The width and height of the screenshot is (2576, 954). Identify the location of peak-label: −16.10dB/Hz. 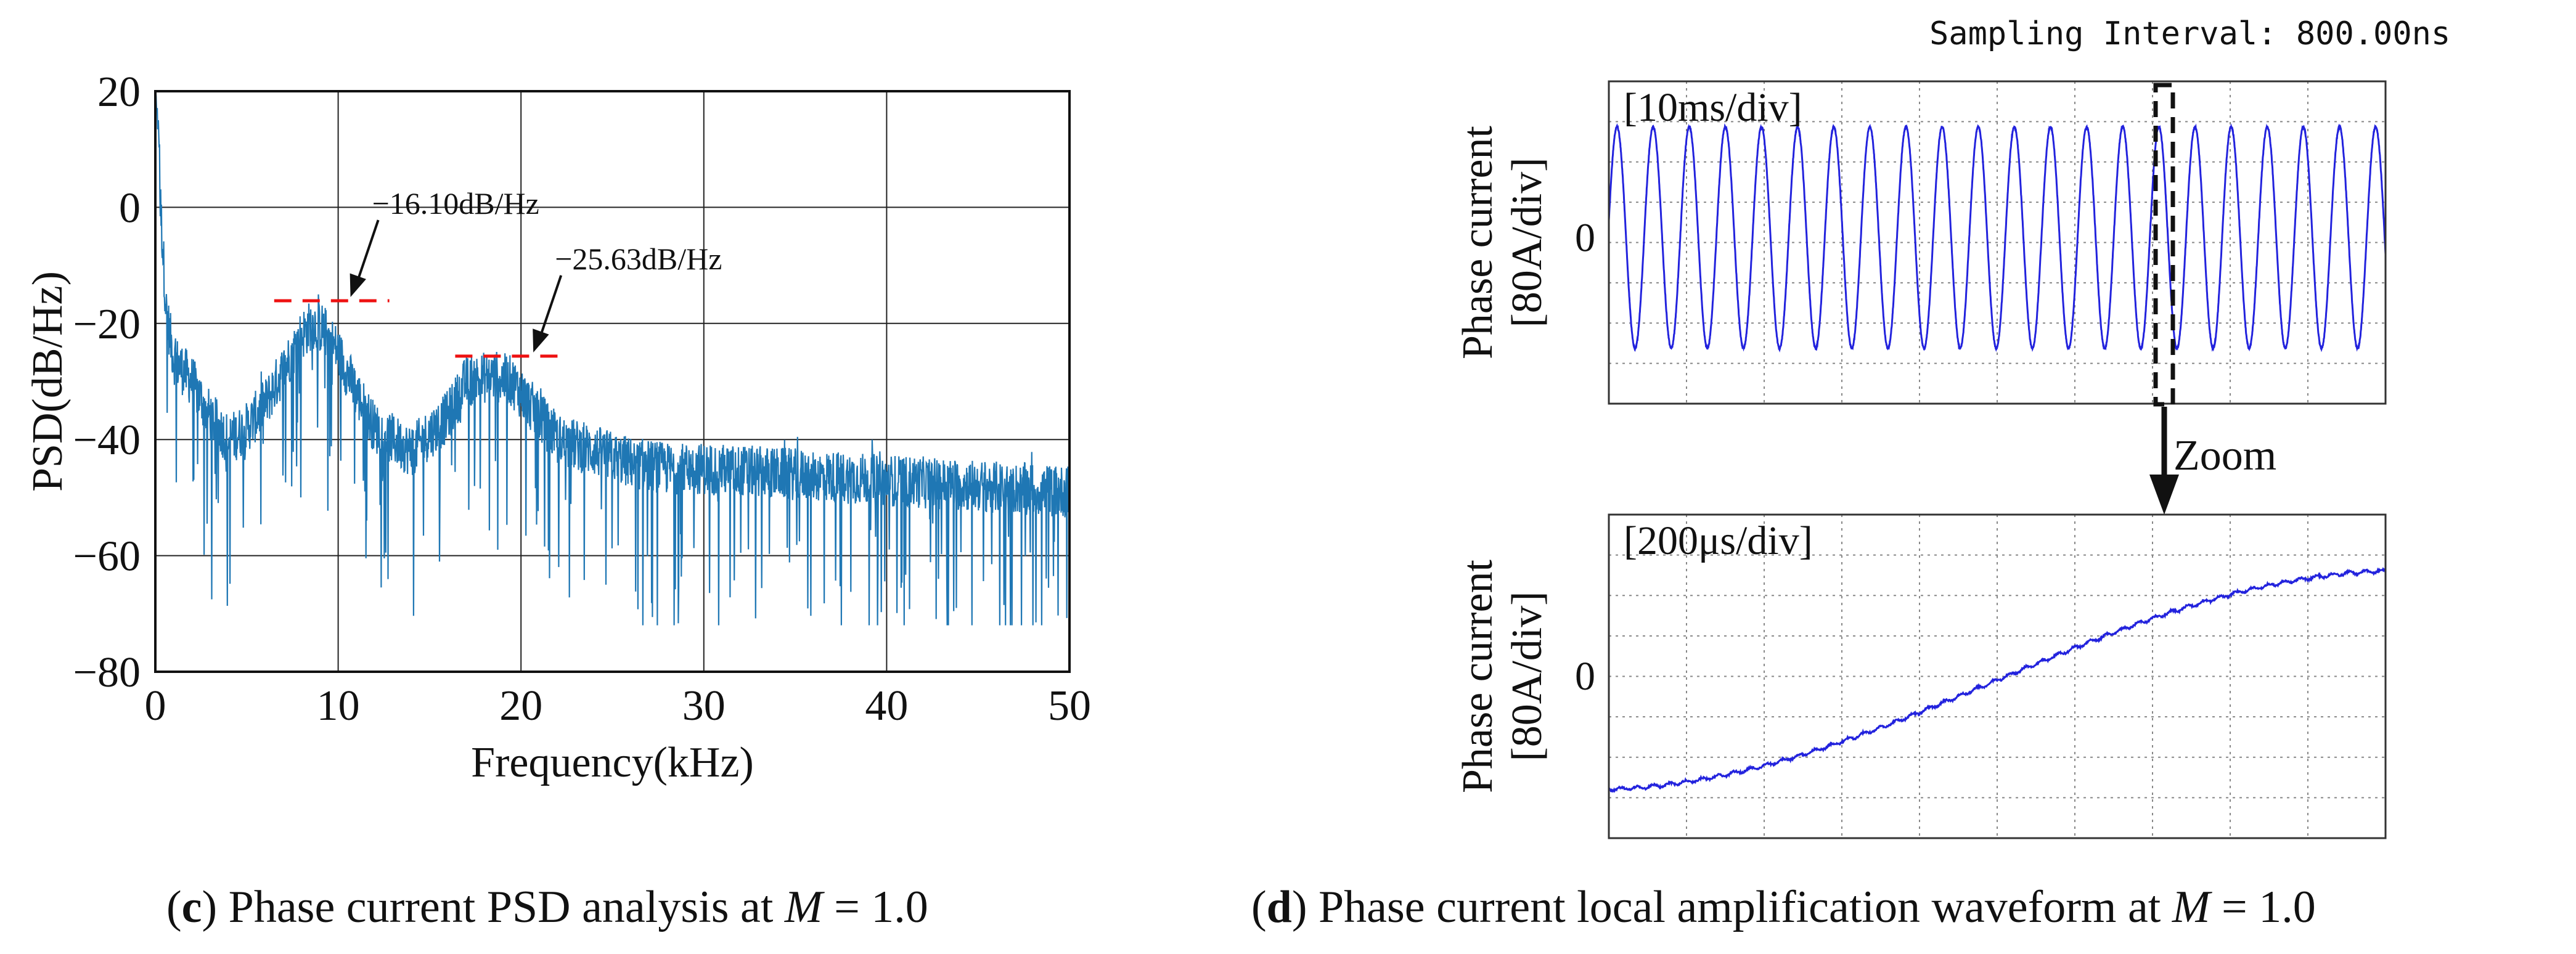
(455, 203).